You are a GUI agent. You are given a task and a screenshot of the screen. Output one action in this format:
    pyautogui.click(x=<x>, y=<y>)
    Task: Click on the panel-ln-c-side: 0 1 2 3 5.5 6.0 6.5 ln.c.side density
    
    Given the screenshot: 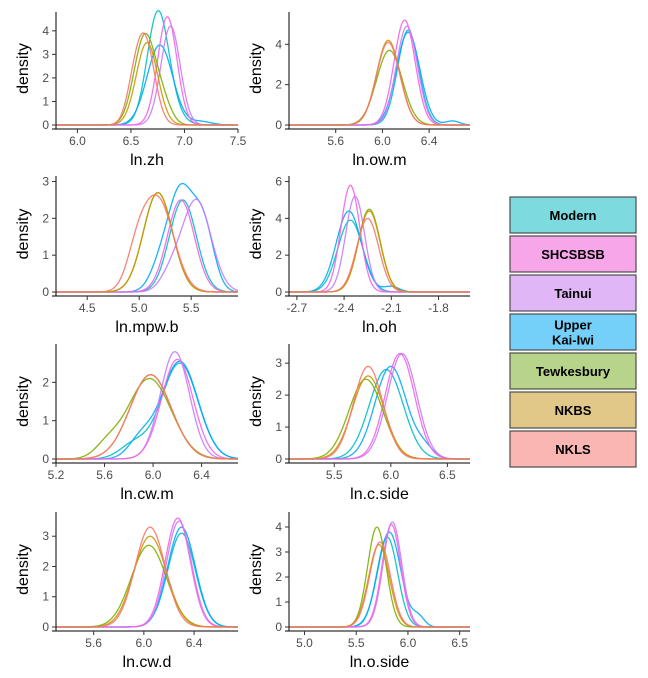 What is the action you would take?
    pyautogui.click(x=359, y=423)
    